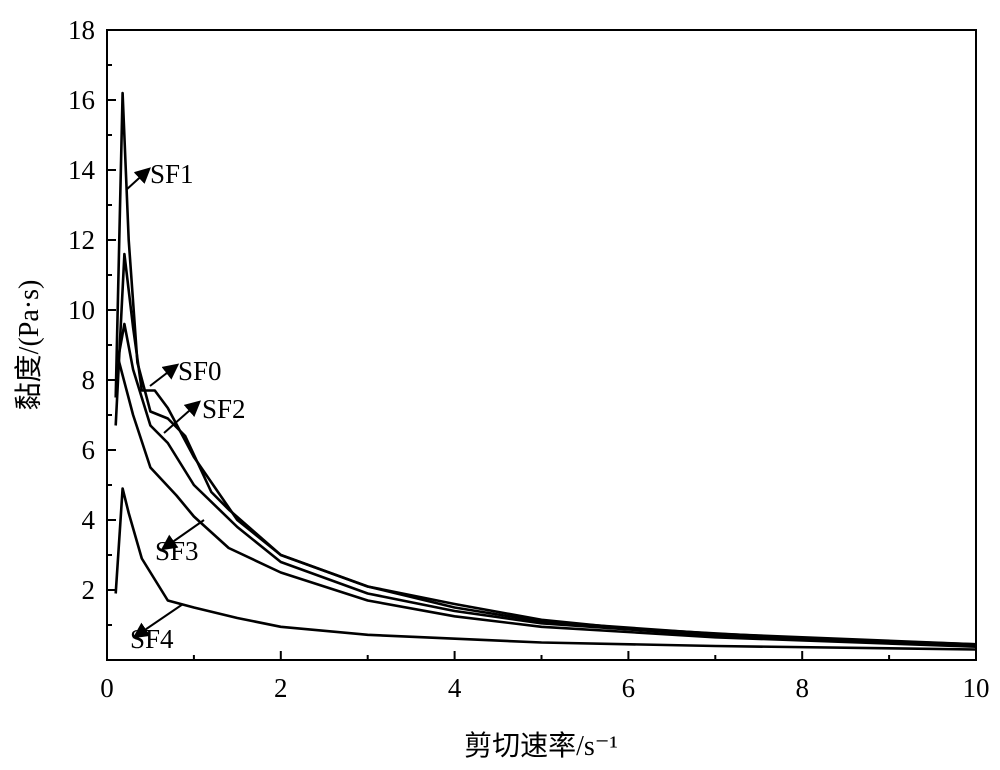  I want to click on y-tick-label: 10, so click(81, 310).